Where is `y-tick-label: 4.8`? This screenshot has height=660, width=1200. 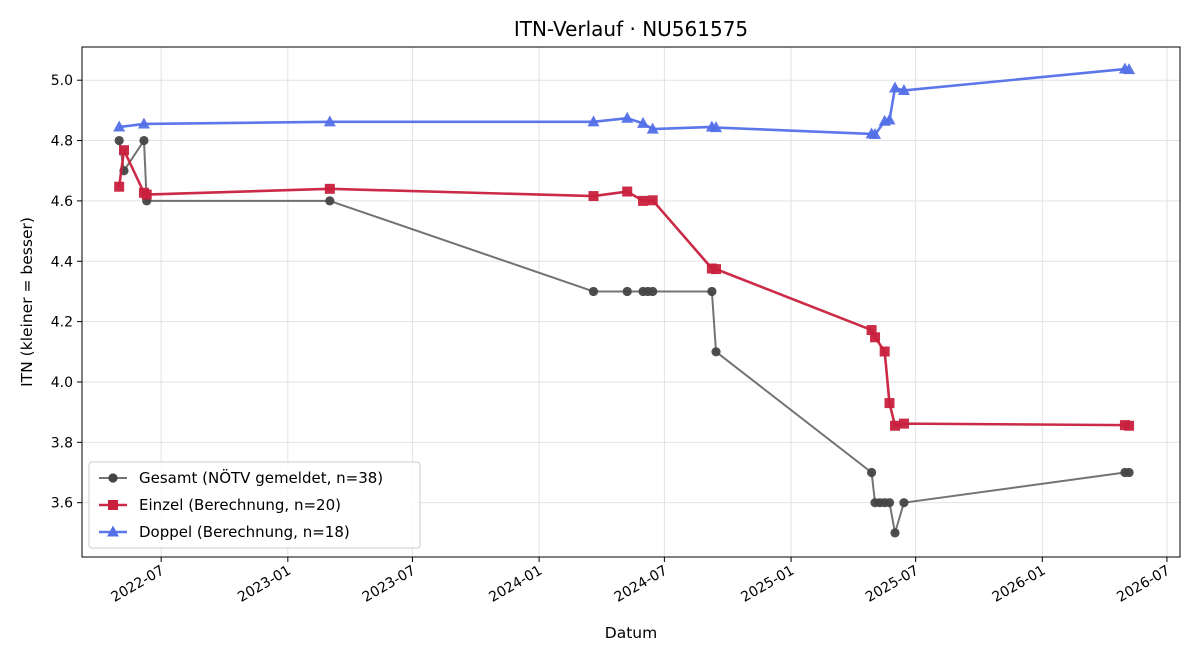 y-tick-label: 4.8 is located at coordinates (62, 142).